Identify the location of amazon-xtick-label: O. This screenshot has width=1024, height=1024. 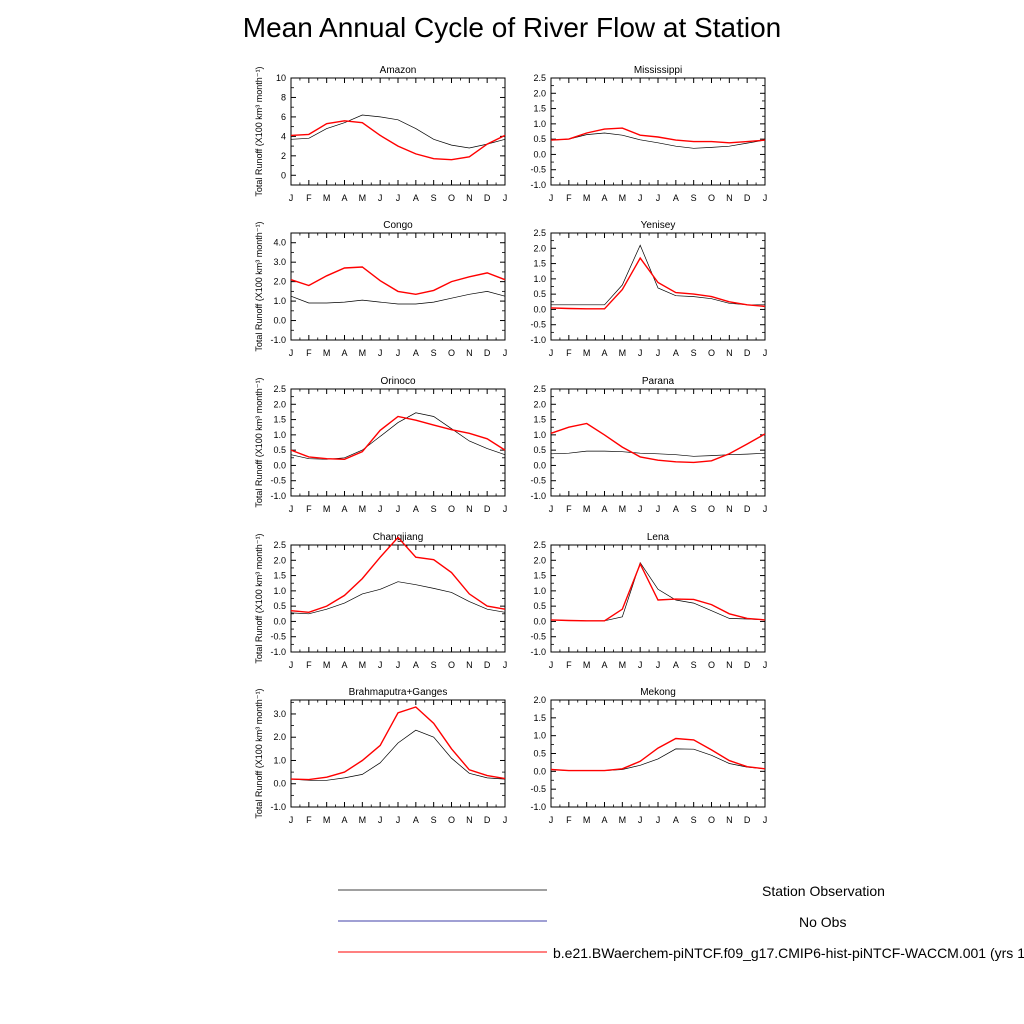
(451, 198).